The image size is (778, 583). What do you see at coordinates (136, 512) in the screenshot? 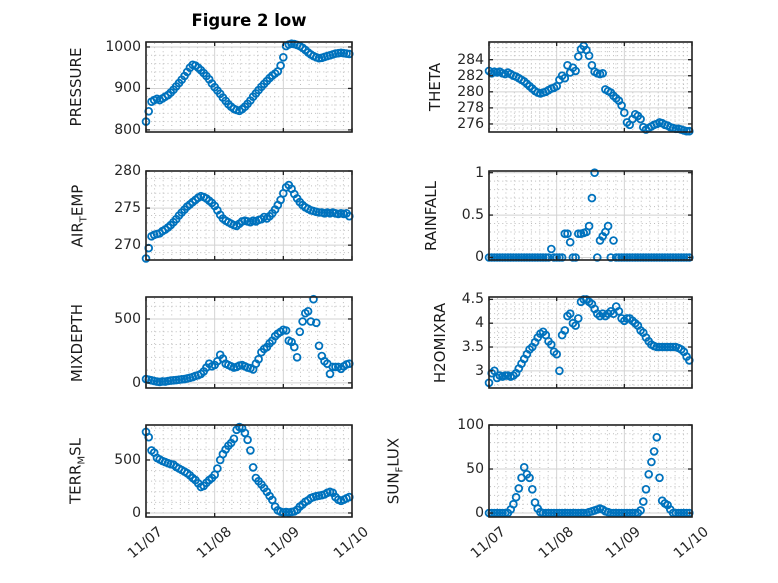
I see `y-tick-label-terr_msl: 0` at bounding box center [136, 512].